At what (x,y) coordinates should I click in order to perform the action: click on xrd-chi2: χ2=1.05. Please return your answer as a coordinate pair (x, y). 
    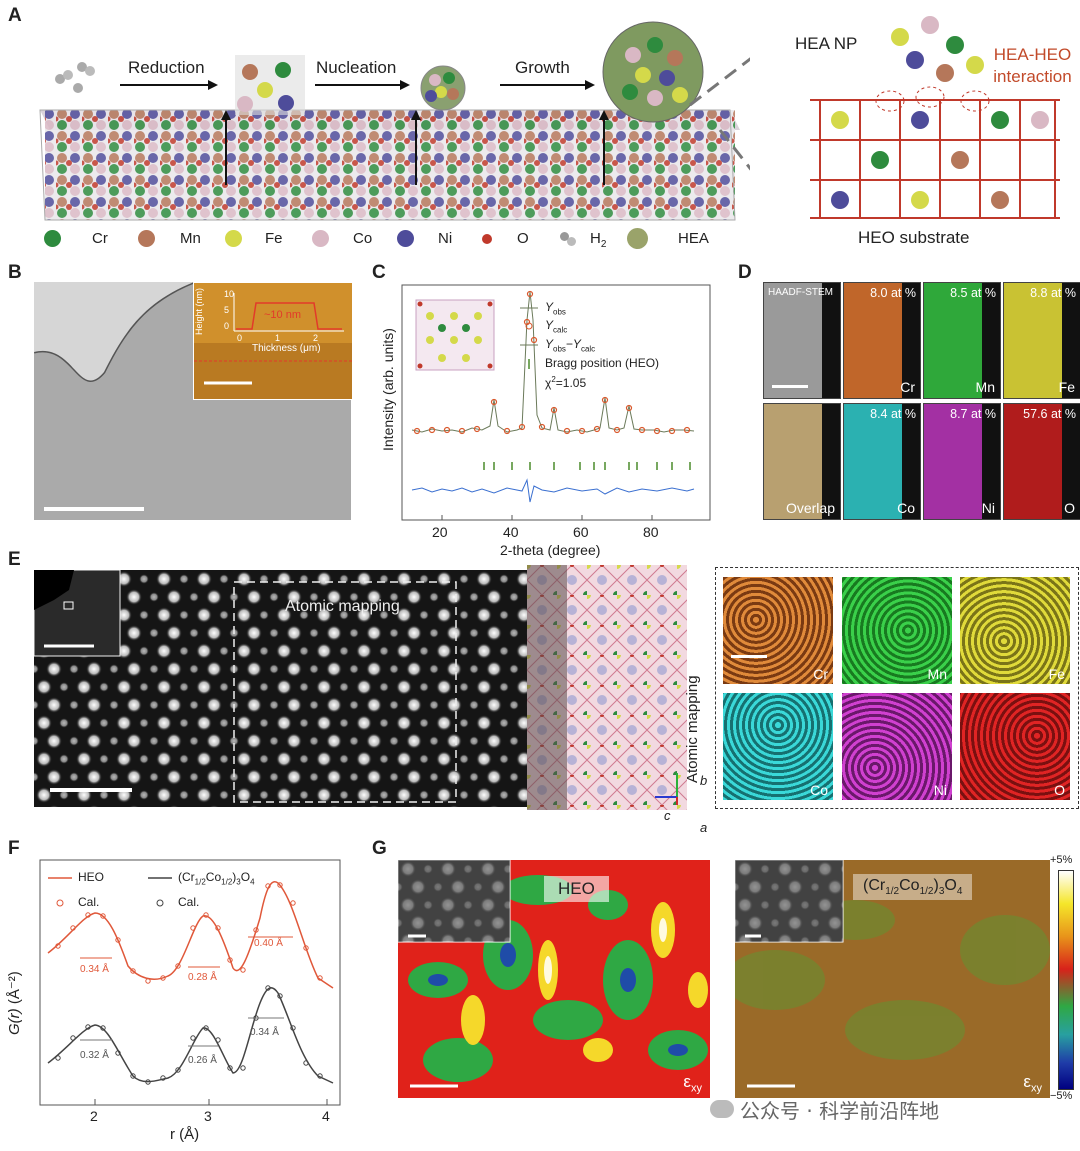
    Looking at the image, I should click on (566, 382).